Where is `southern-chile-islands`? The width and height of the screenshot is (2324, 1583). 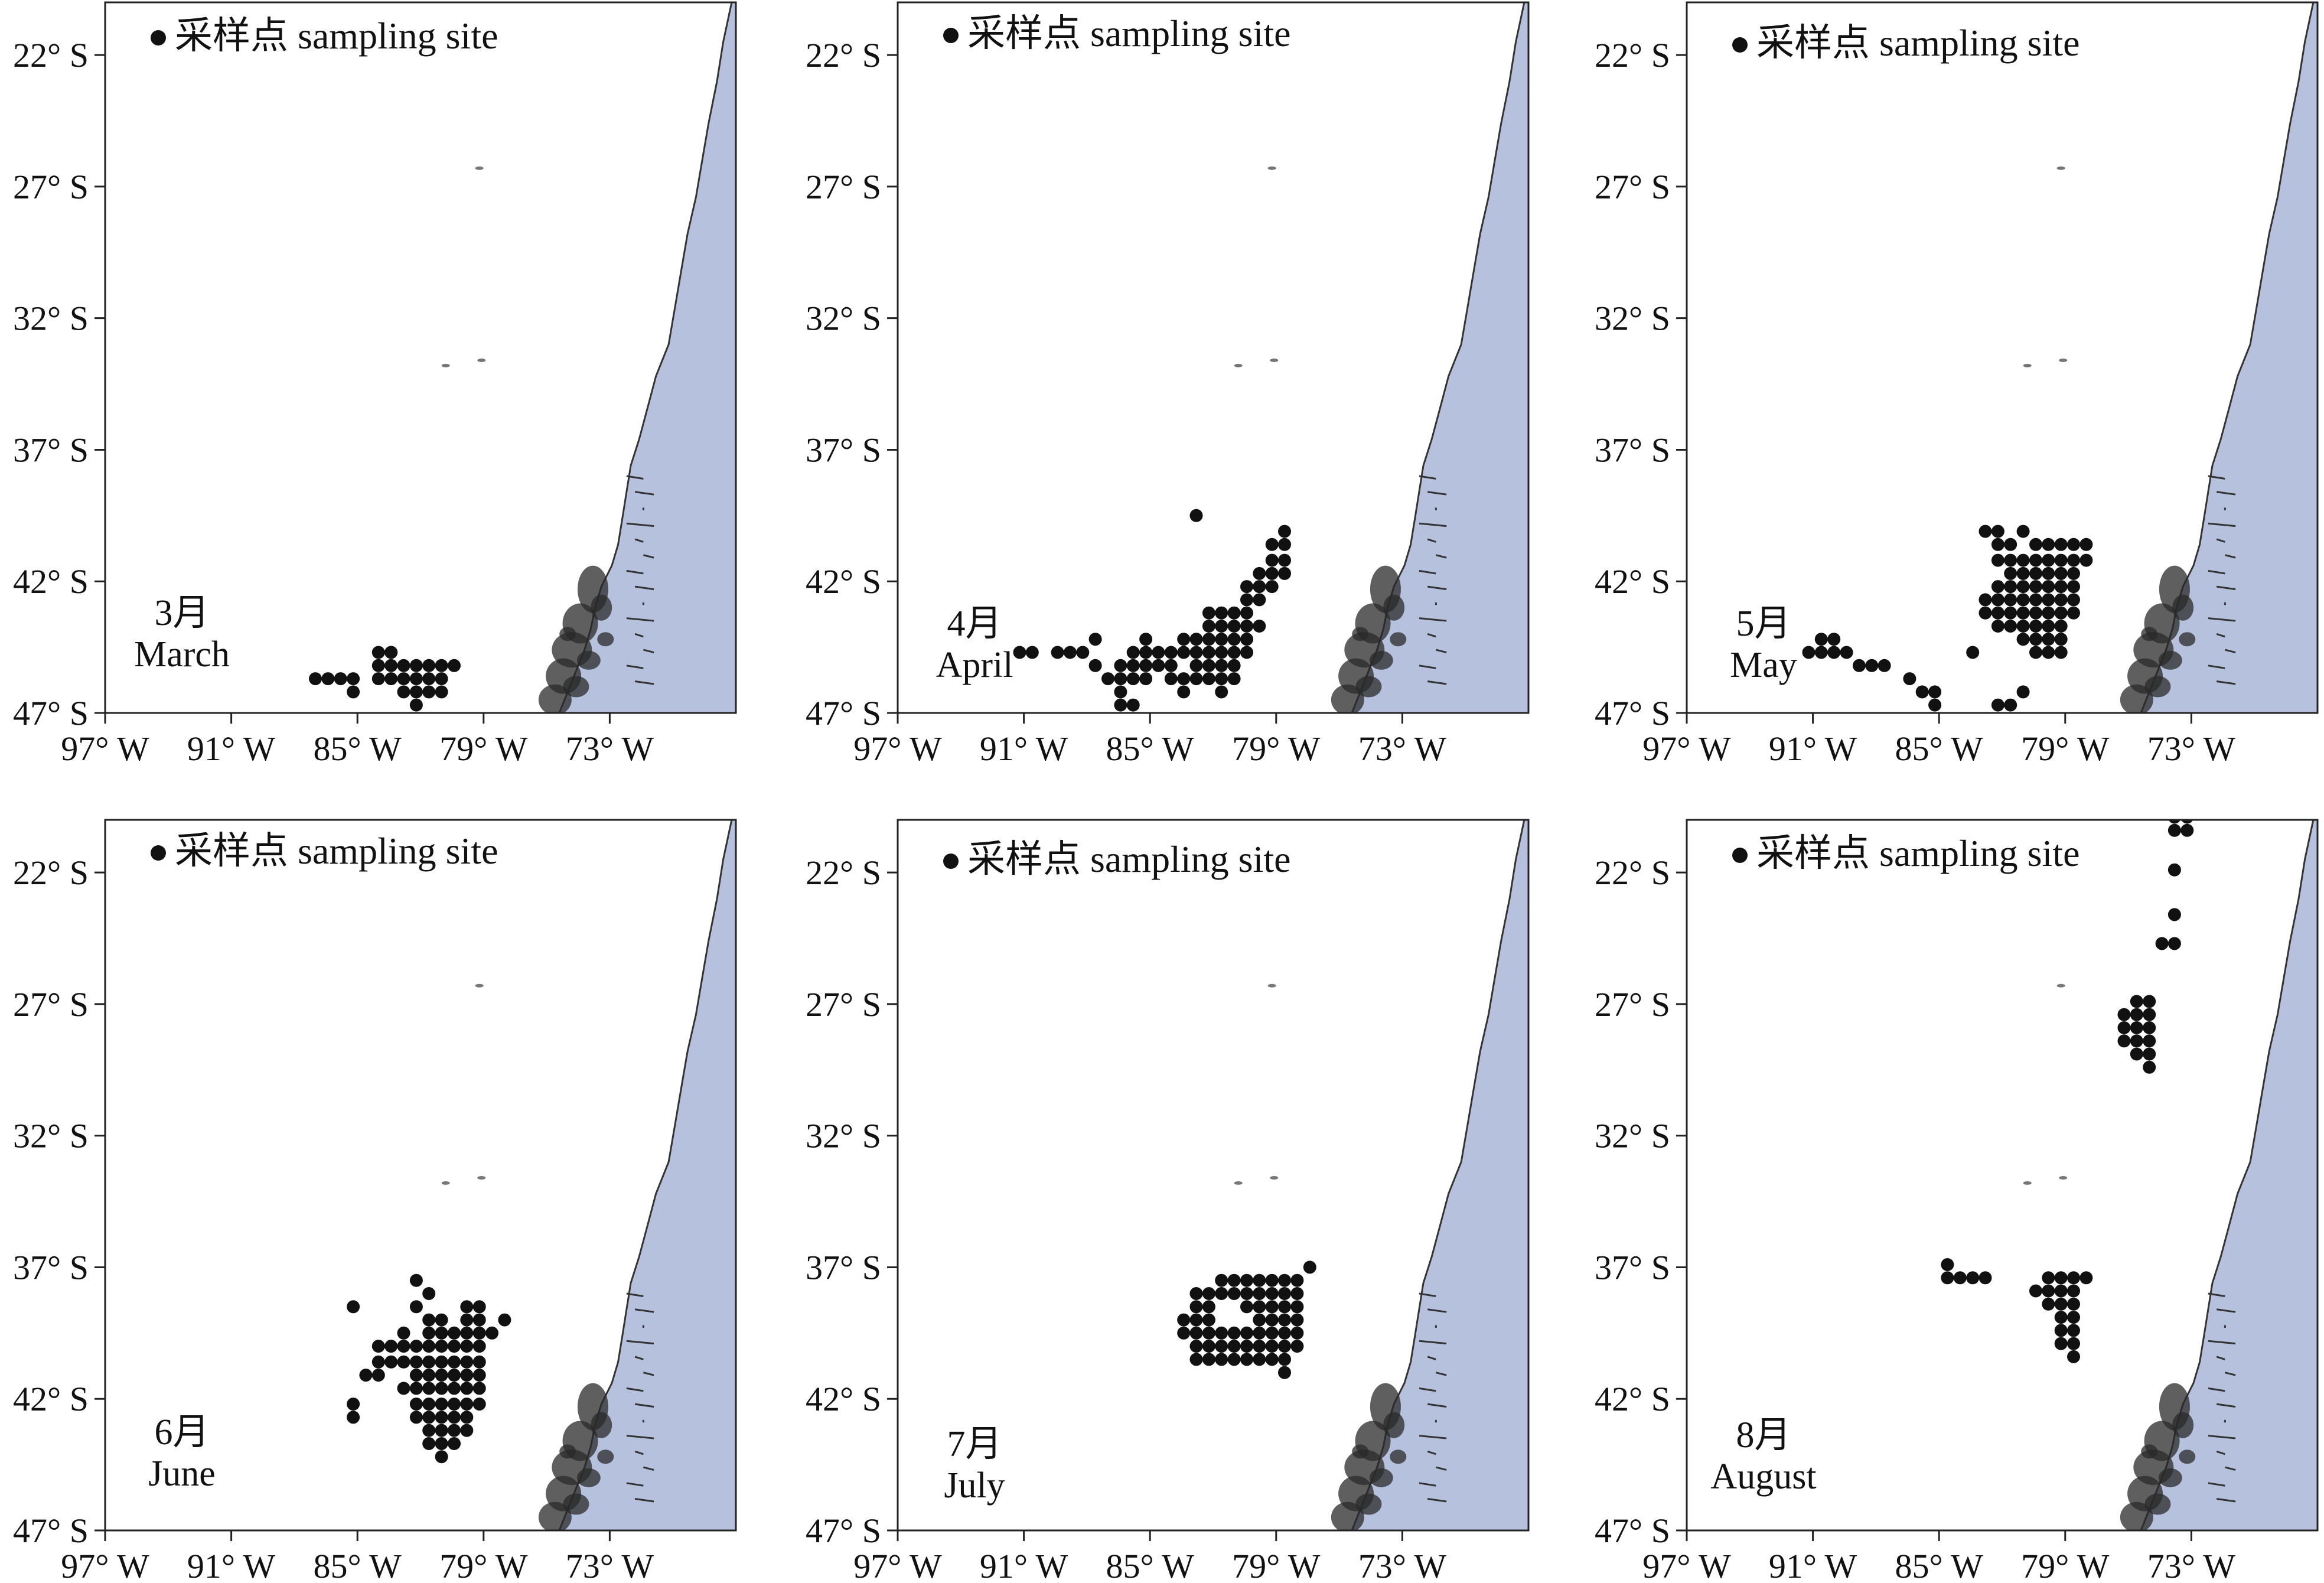
southern-chile-islands is located at coordinates (1389, 594).